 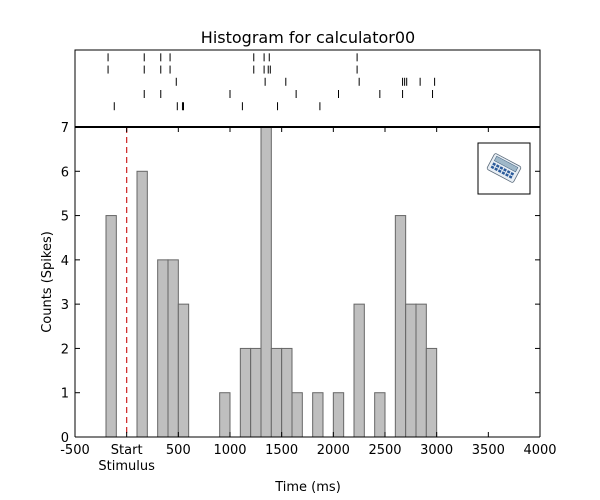 I want to click on x-tick-label: 3500, so click(x=488, y=450).